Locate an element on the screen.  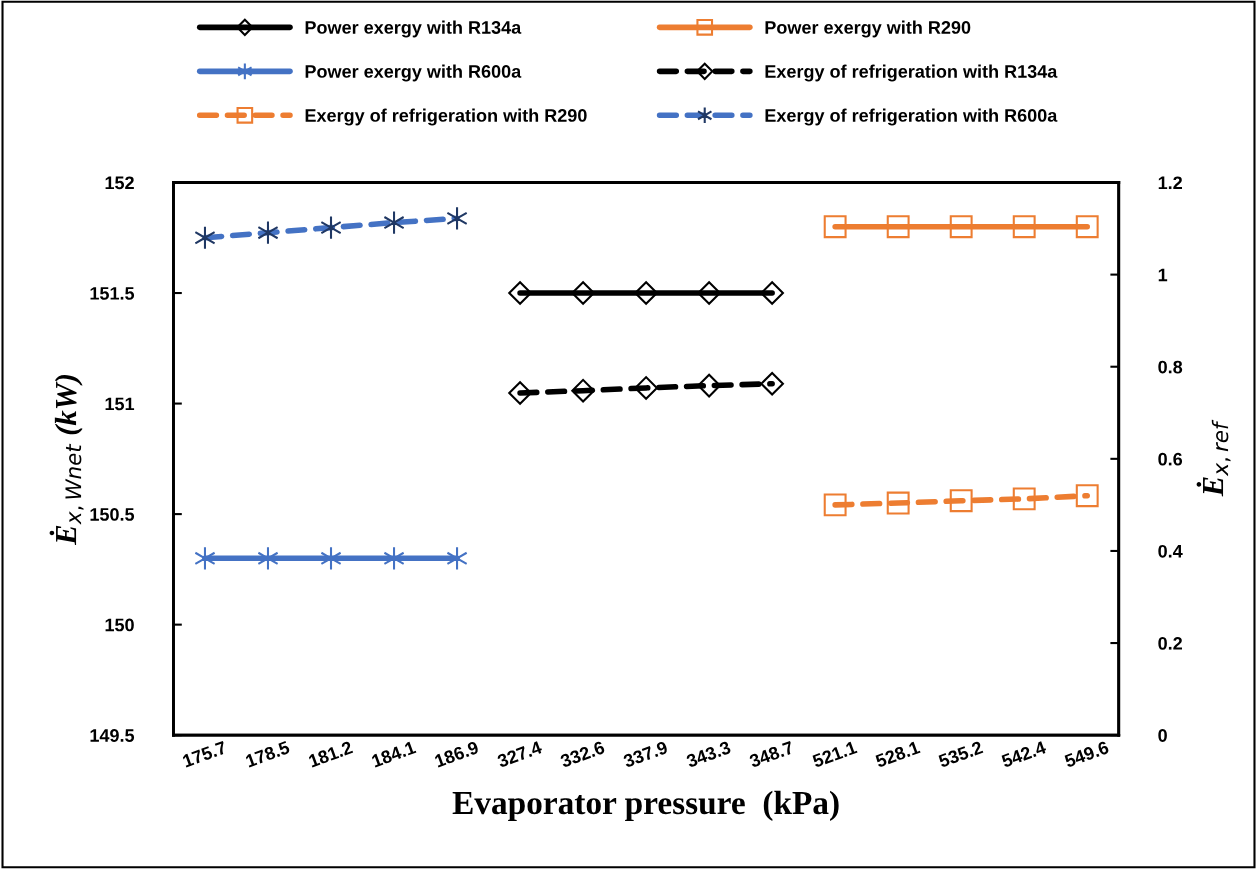
y-axis-title: Ė$_{x,Wnet}$ (kW) is located at coordinates (66, 460).